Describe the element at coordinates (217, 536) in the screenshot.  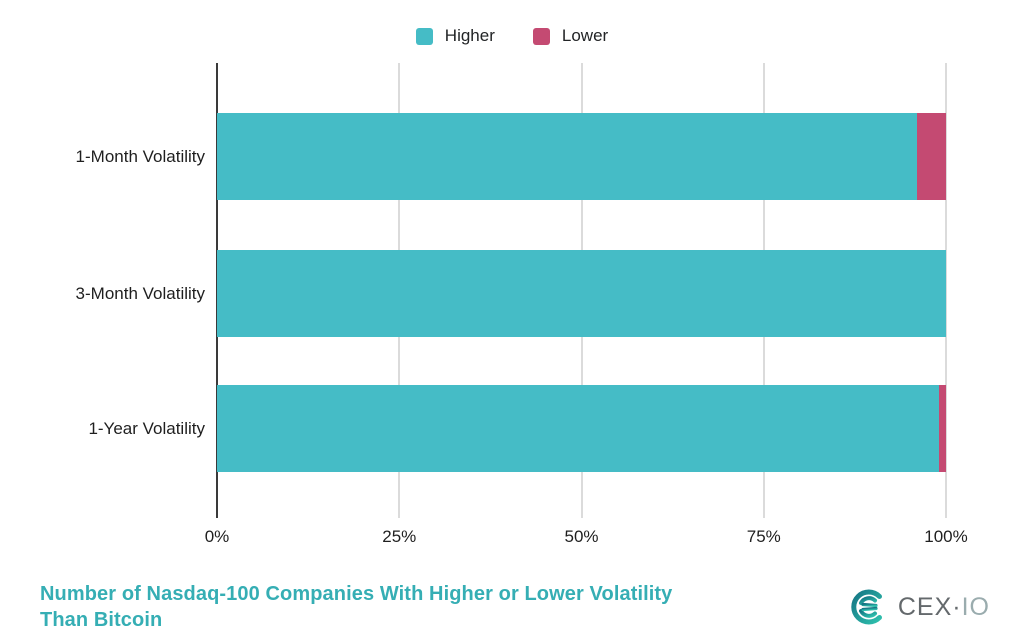
I see `x-tick-label: 0%` at that location.